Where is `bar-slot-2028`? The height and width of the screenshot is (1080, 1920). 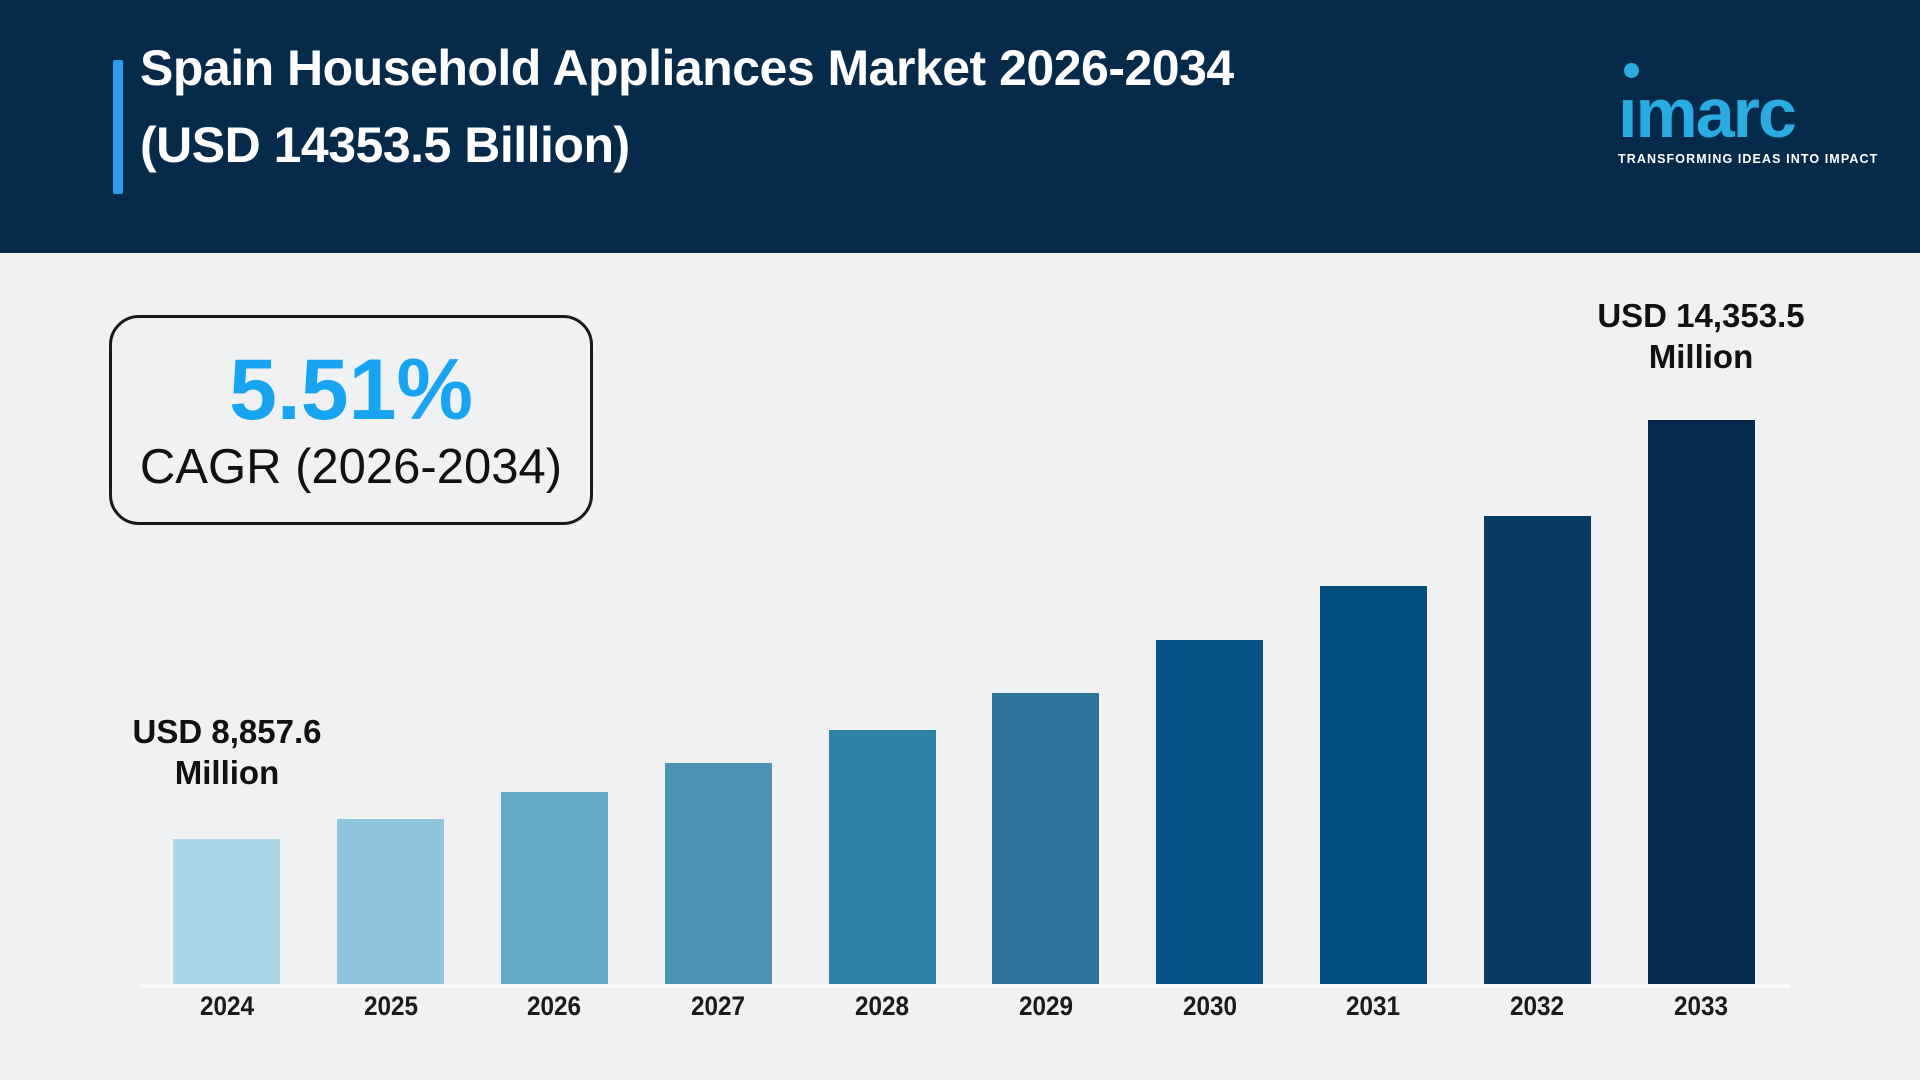 bar-slot-2028 is located at coordinates (882, 702).